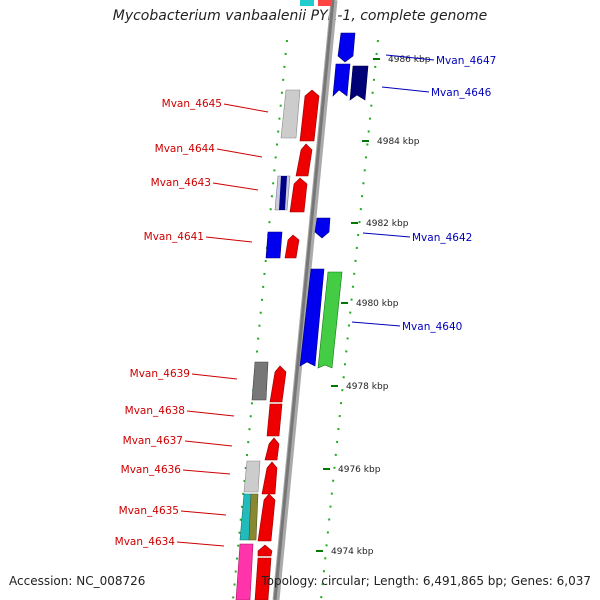 The width and height of the screenshot is (600, 600). Describe the element at coordinates (260, 319) in the screenshot. I see `inner-dotted-guide` at that location.